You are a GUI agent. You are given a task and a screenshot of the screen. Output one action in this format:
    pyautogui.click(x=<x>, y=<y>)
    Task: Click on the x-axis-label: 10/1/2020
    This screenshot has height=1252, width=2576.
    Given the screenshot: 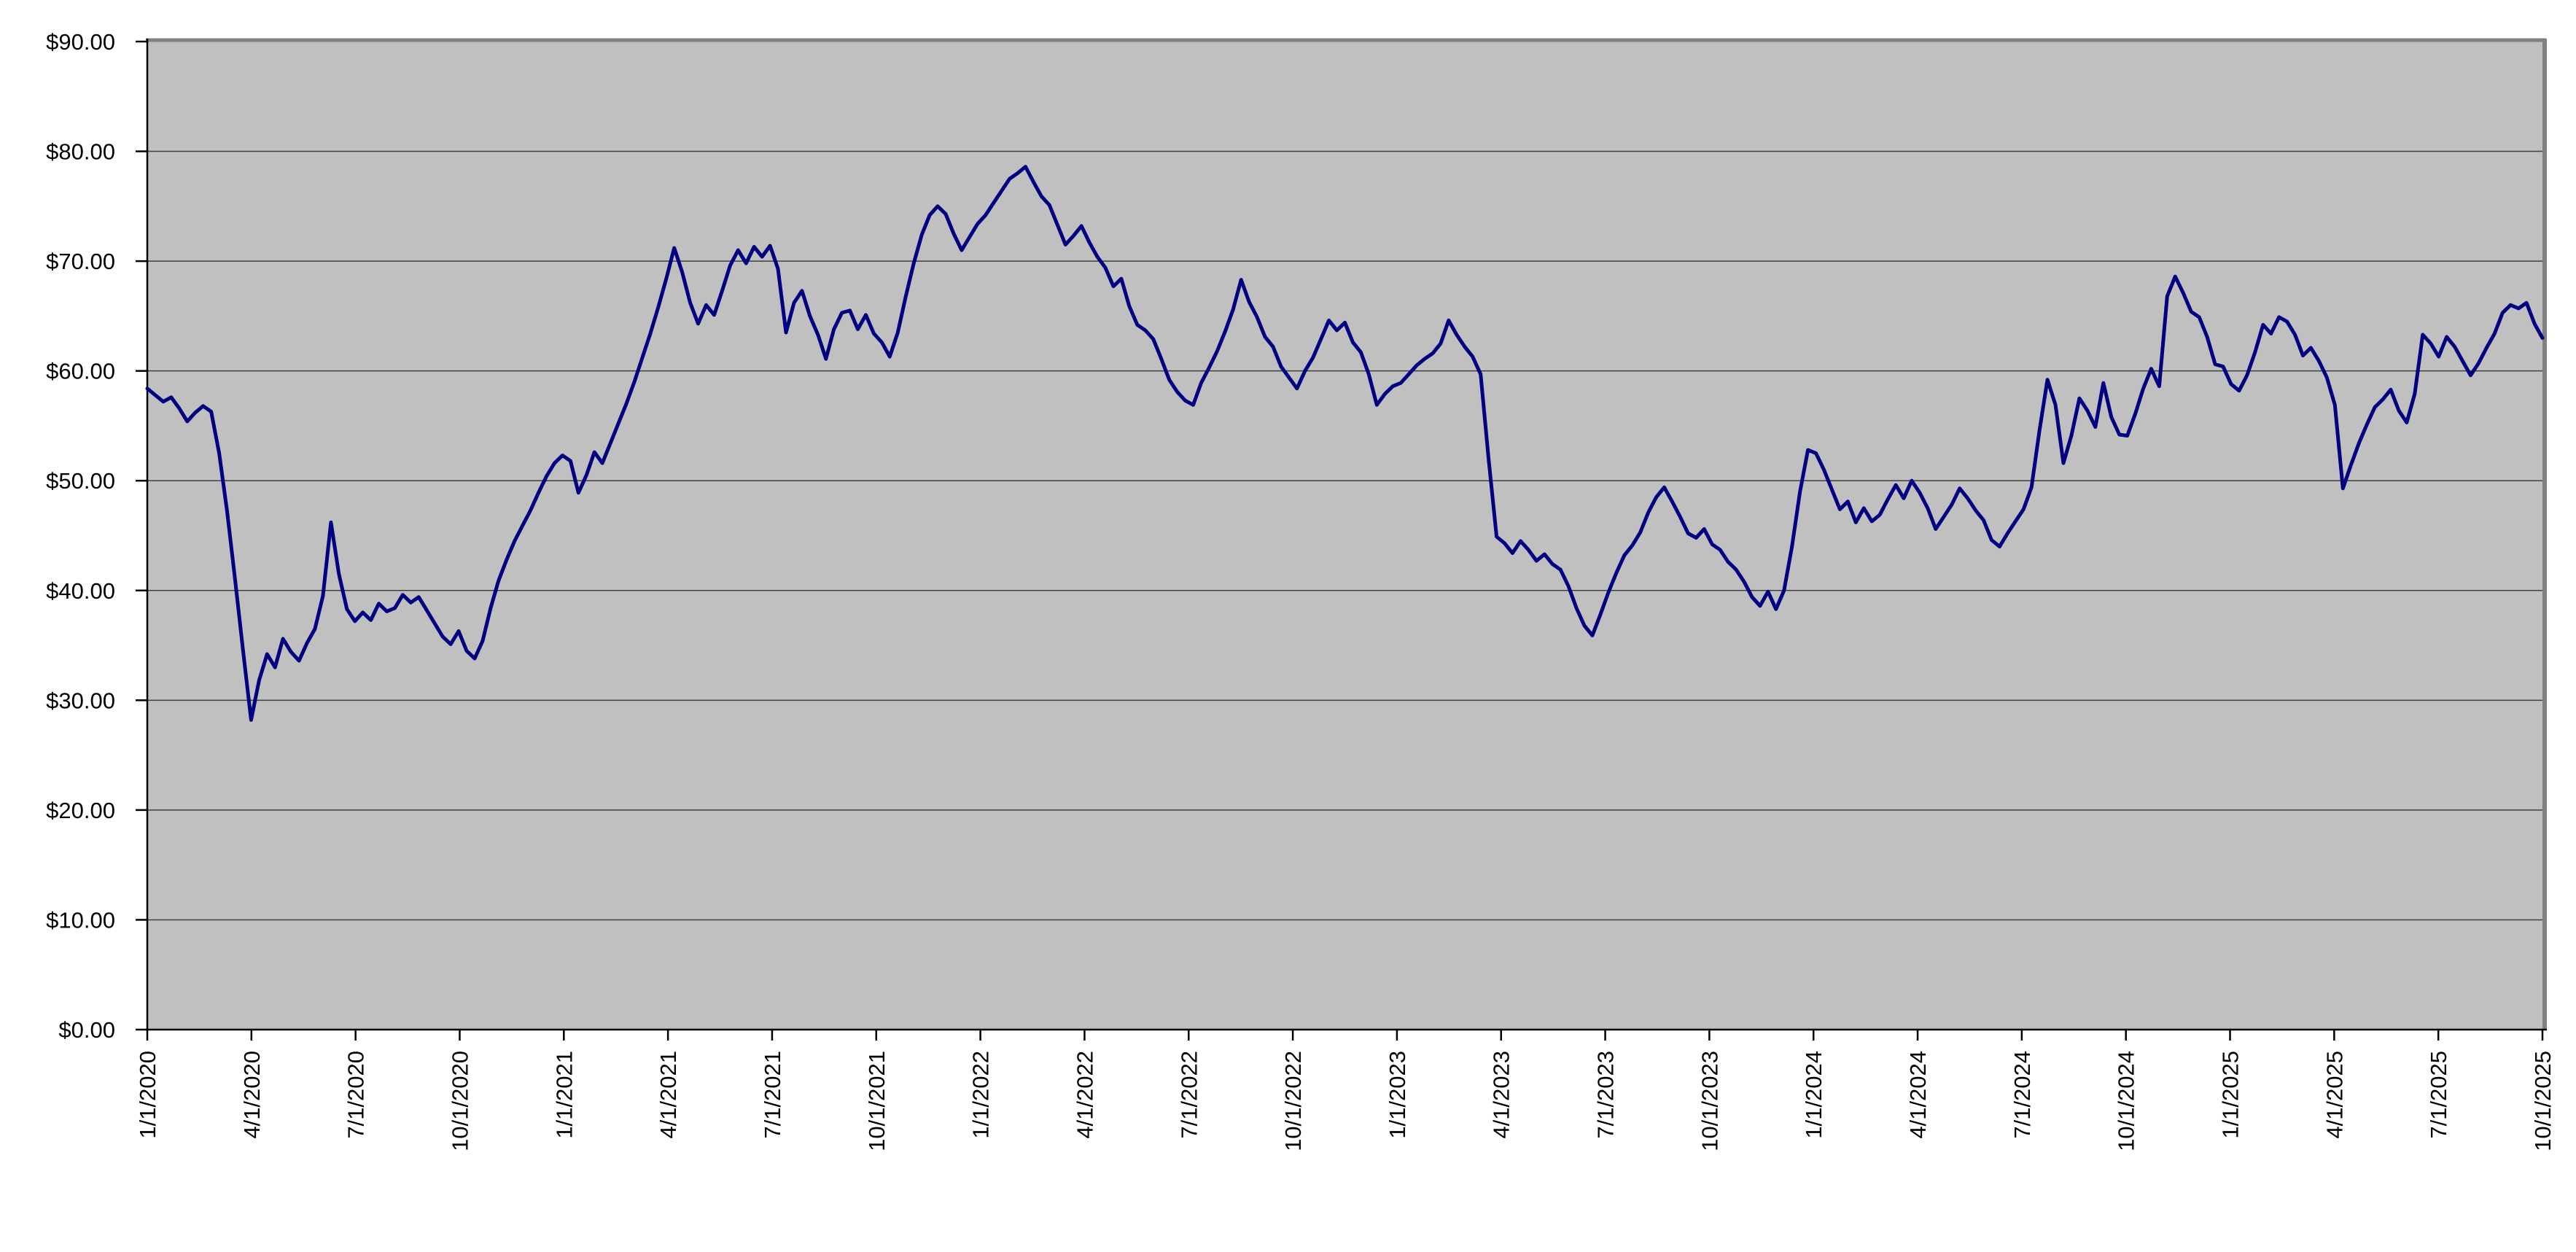 What is the action you would take?
    pyautogui.click(x=459, y=1101)
    